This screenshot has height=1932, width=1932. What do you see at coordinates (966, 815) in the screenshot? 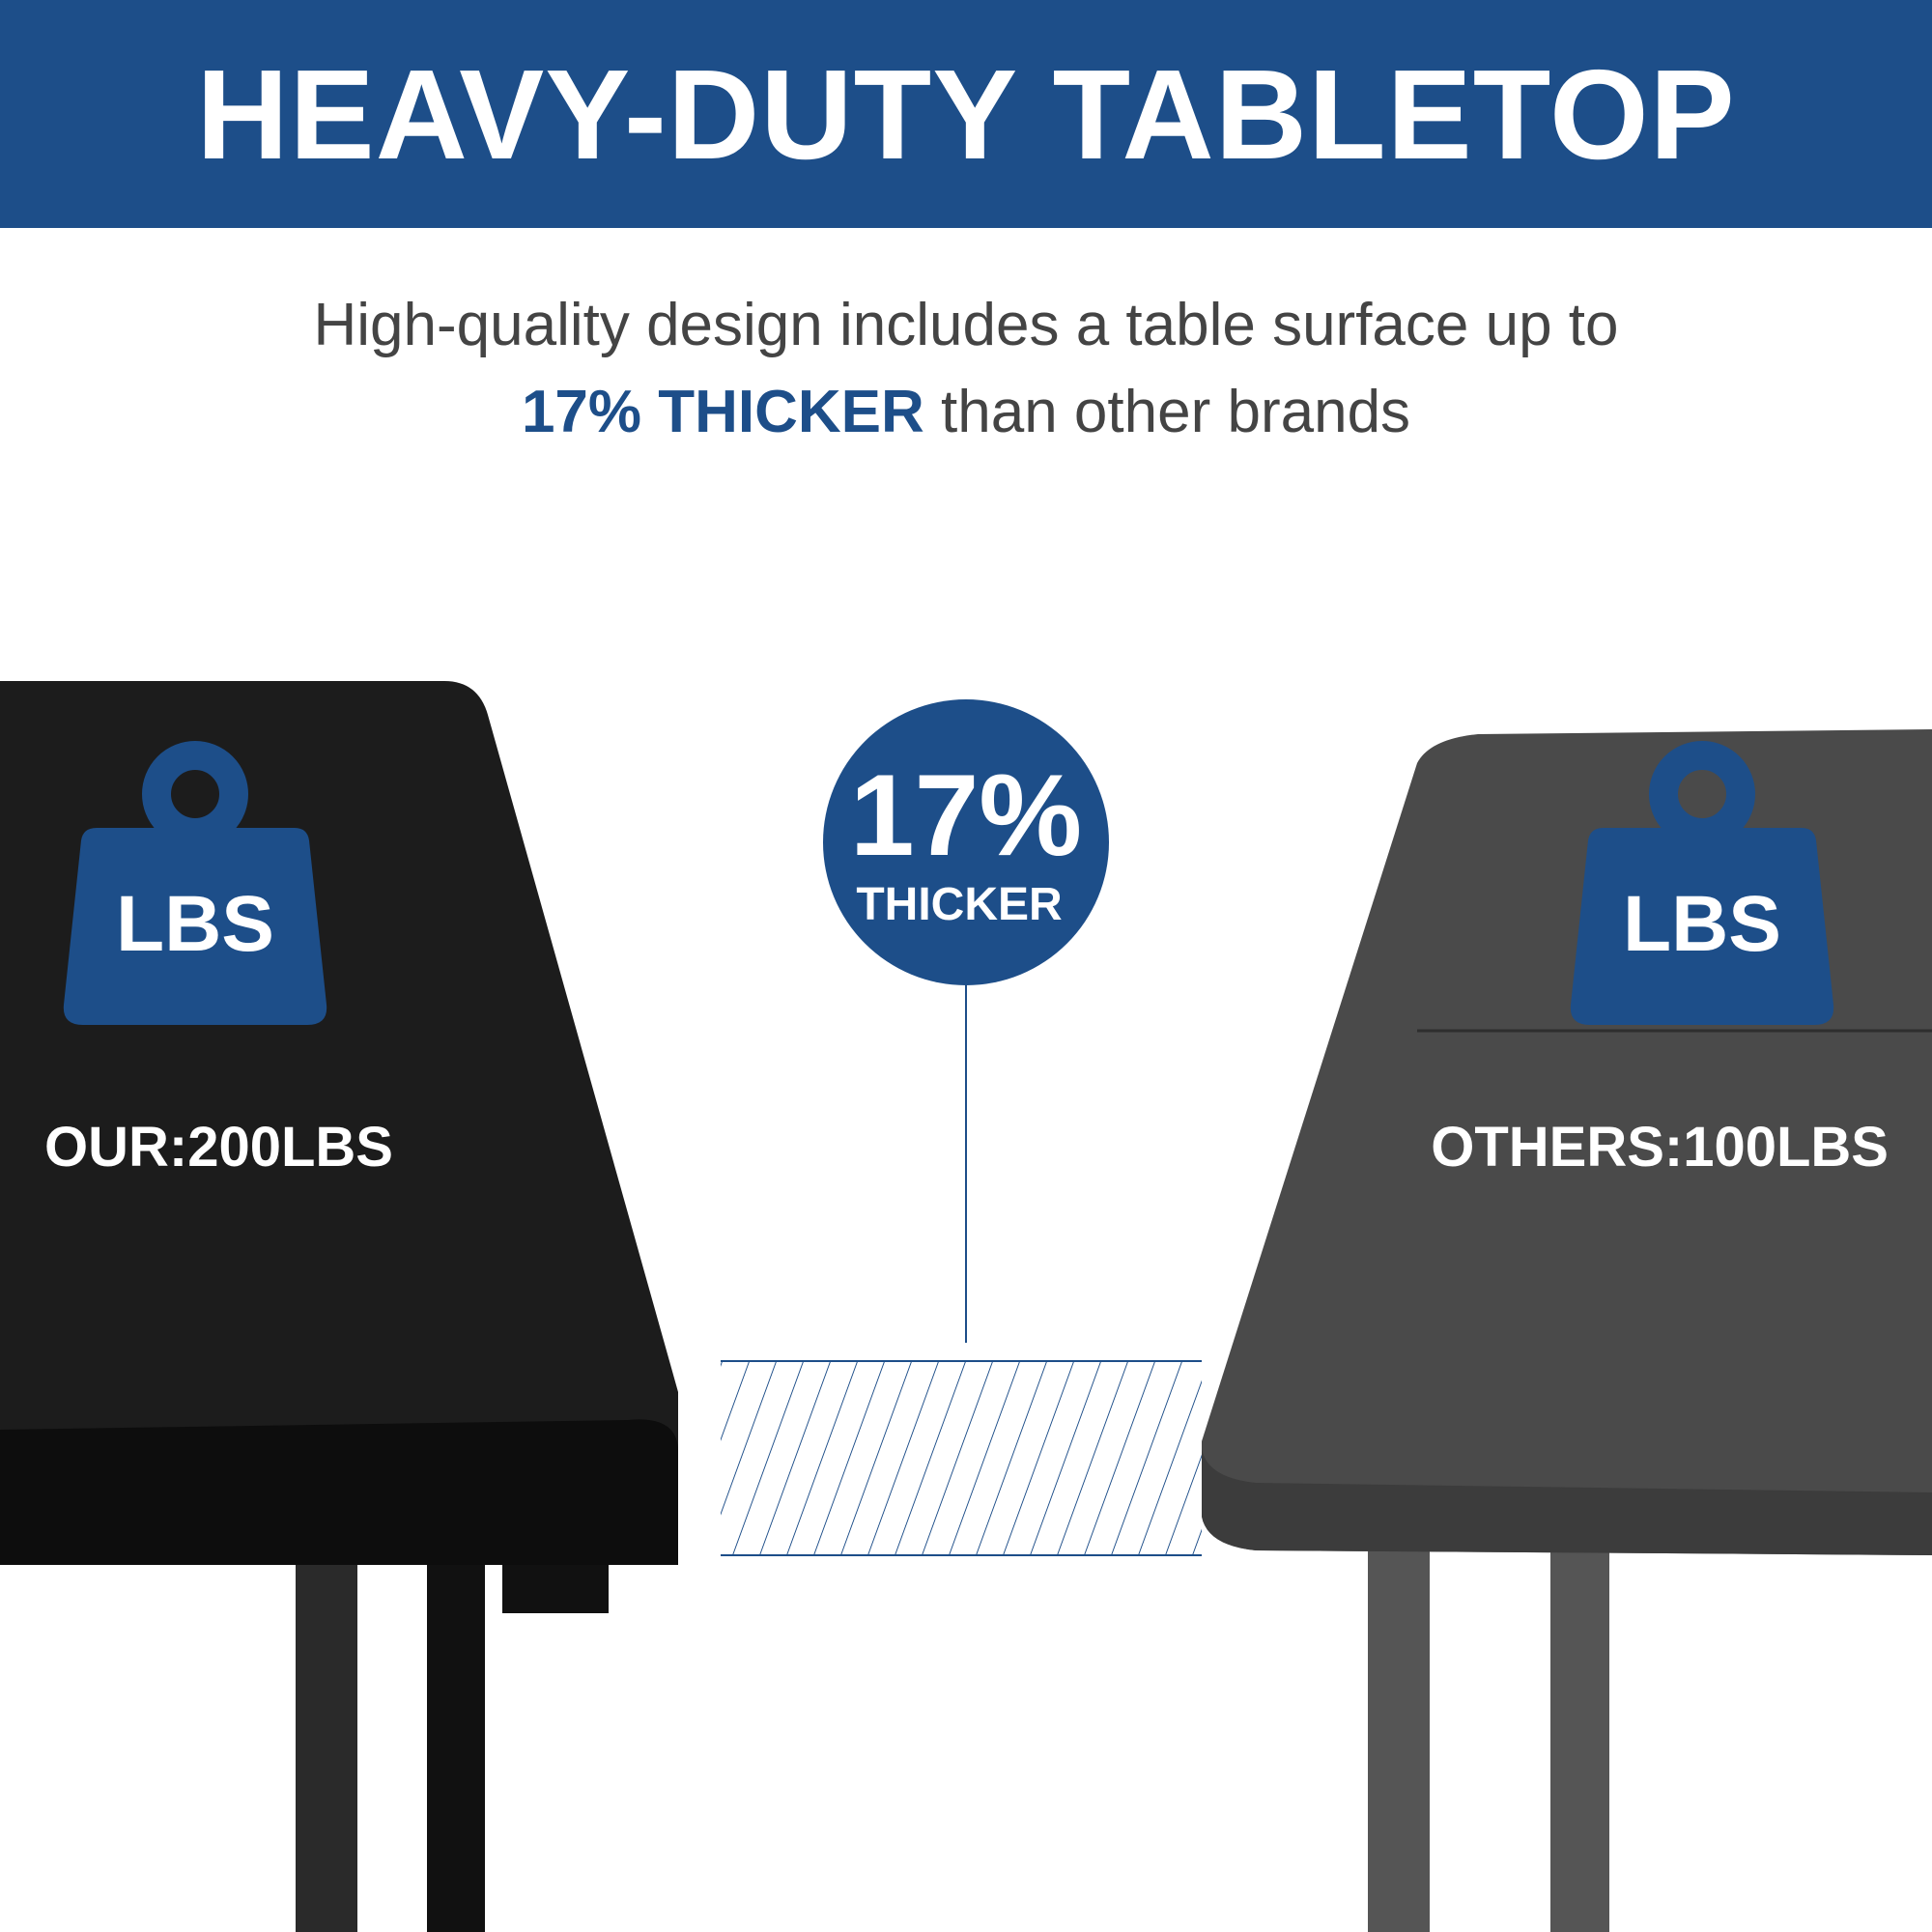
I see `badge-percent: 17%` at bounding box center [966, 815].